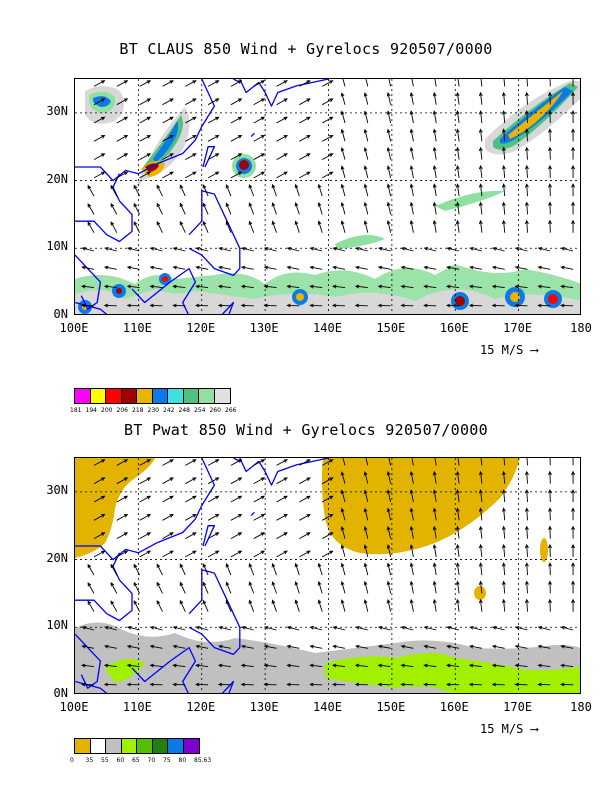 The width and height of the screenshot is (612, 792). Describe the element at coordinates (306, 49) in the screenshot. I see `top-map-title: BT CLAUS 850 Wind + Gyrelocs 920507/0000` at that location.